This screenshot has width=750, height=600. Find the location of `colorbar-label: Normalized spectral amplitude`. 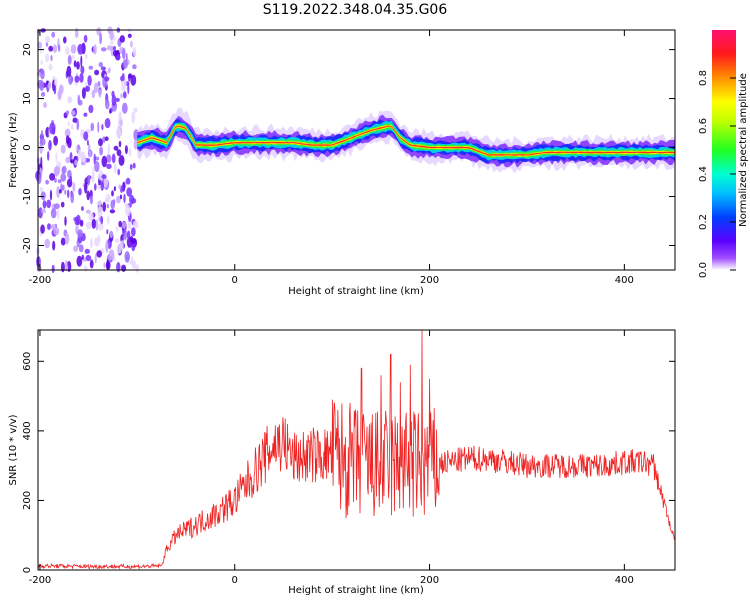

colorbar-label: Normalized spectral amplitude is located at coordinates (743, 150).